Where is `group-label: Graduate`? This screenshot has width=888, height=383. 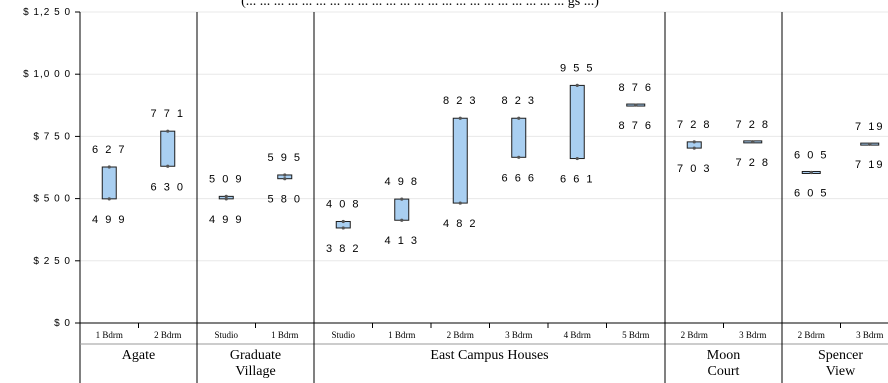
group-label: Graduate is located at coordinates (255, 355).